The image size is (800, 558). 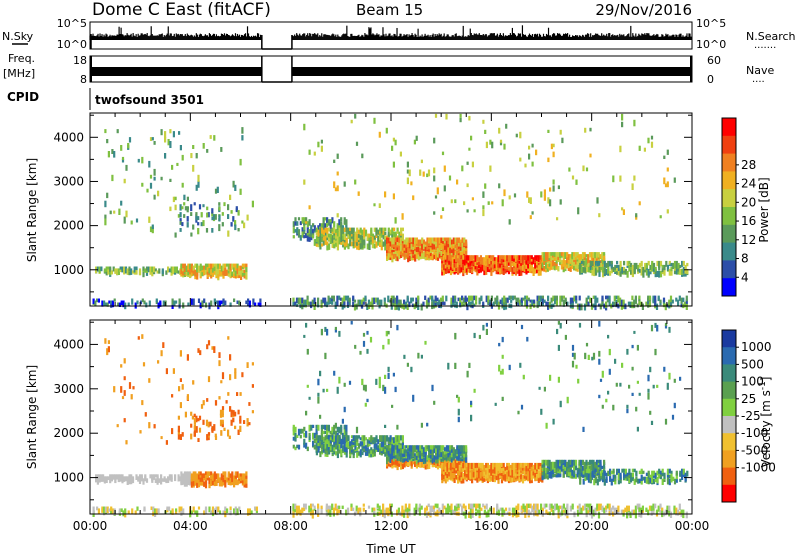 I want to click on freq-band, so click(x=491, y=71).